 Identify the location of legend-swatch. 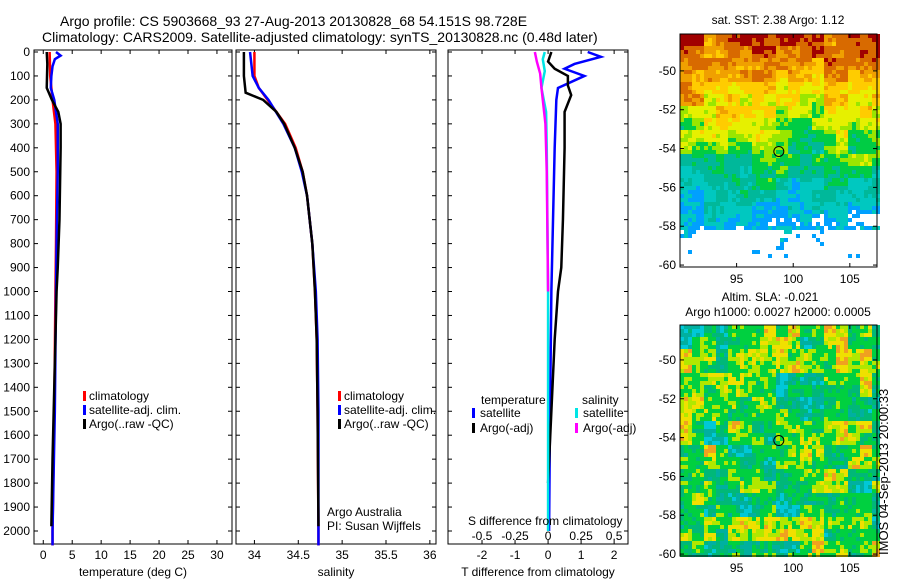
(576, 428).